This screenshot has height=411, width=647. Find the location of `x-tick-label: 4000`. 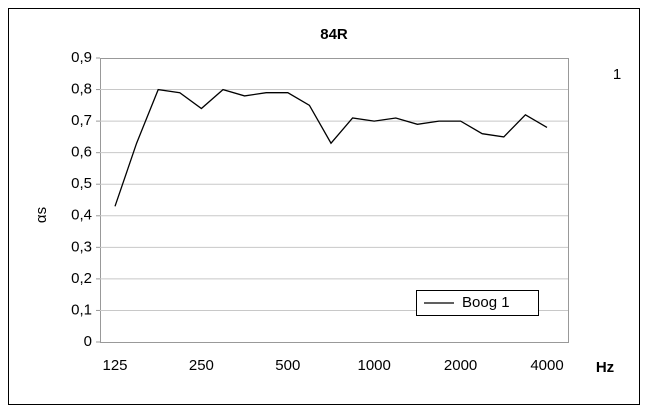

x-tick-label: 4000 is located at coordinates (546, 365).